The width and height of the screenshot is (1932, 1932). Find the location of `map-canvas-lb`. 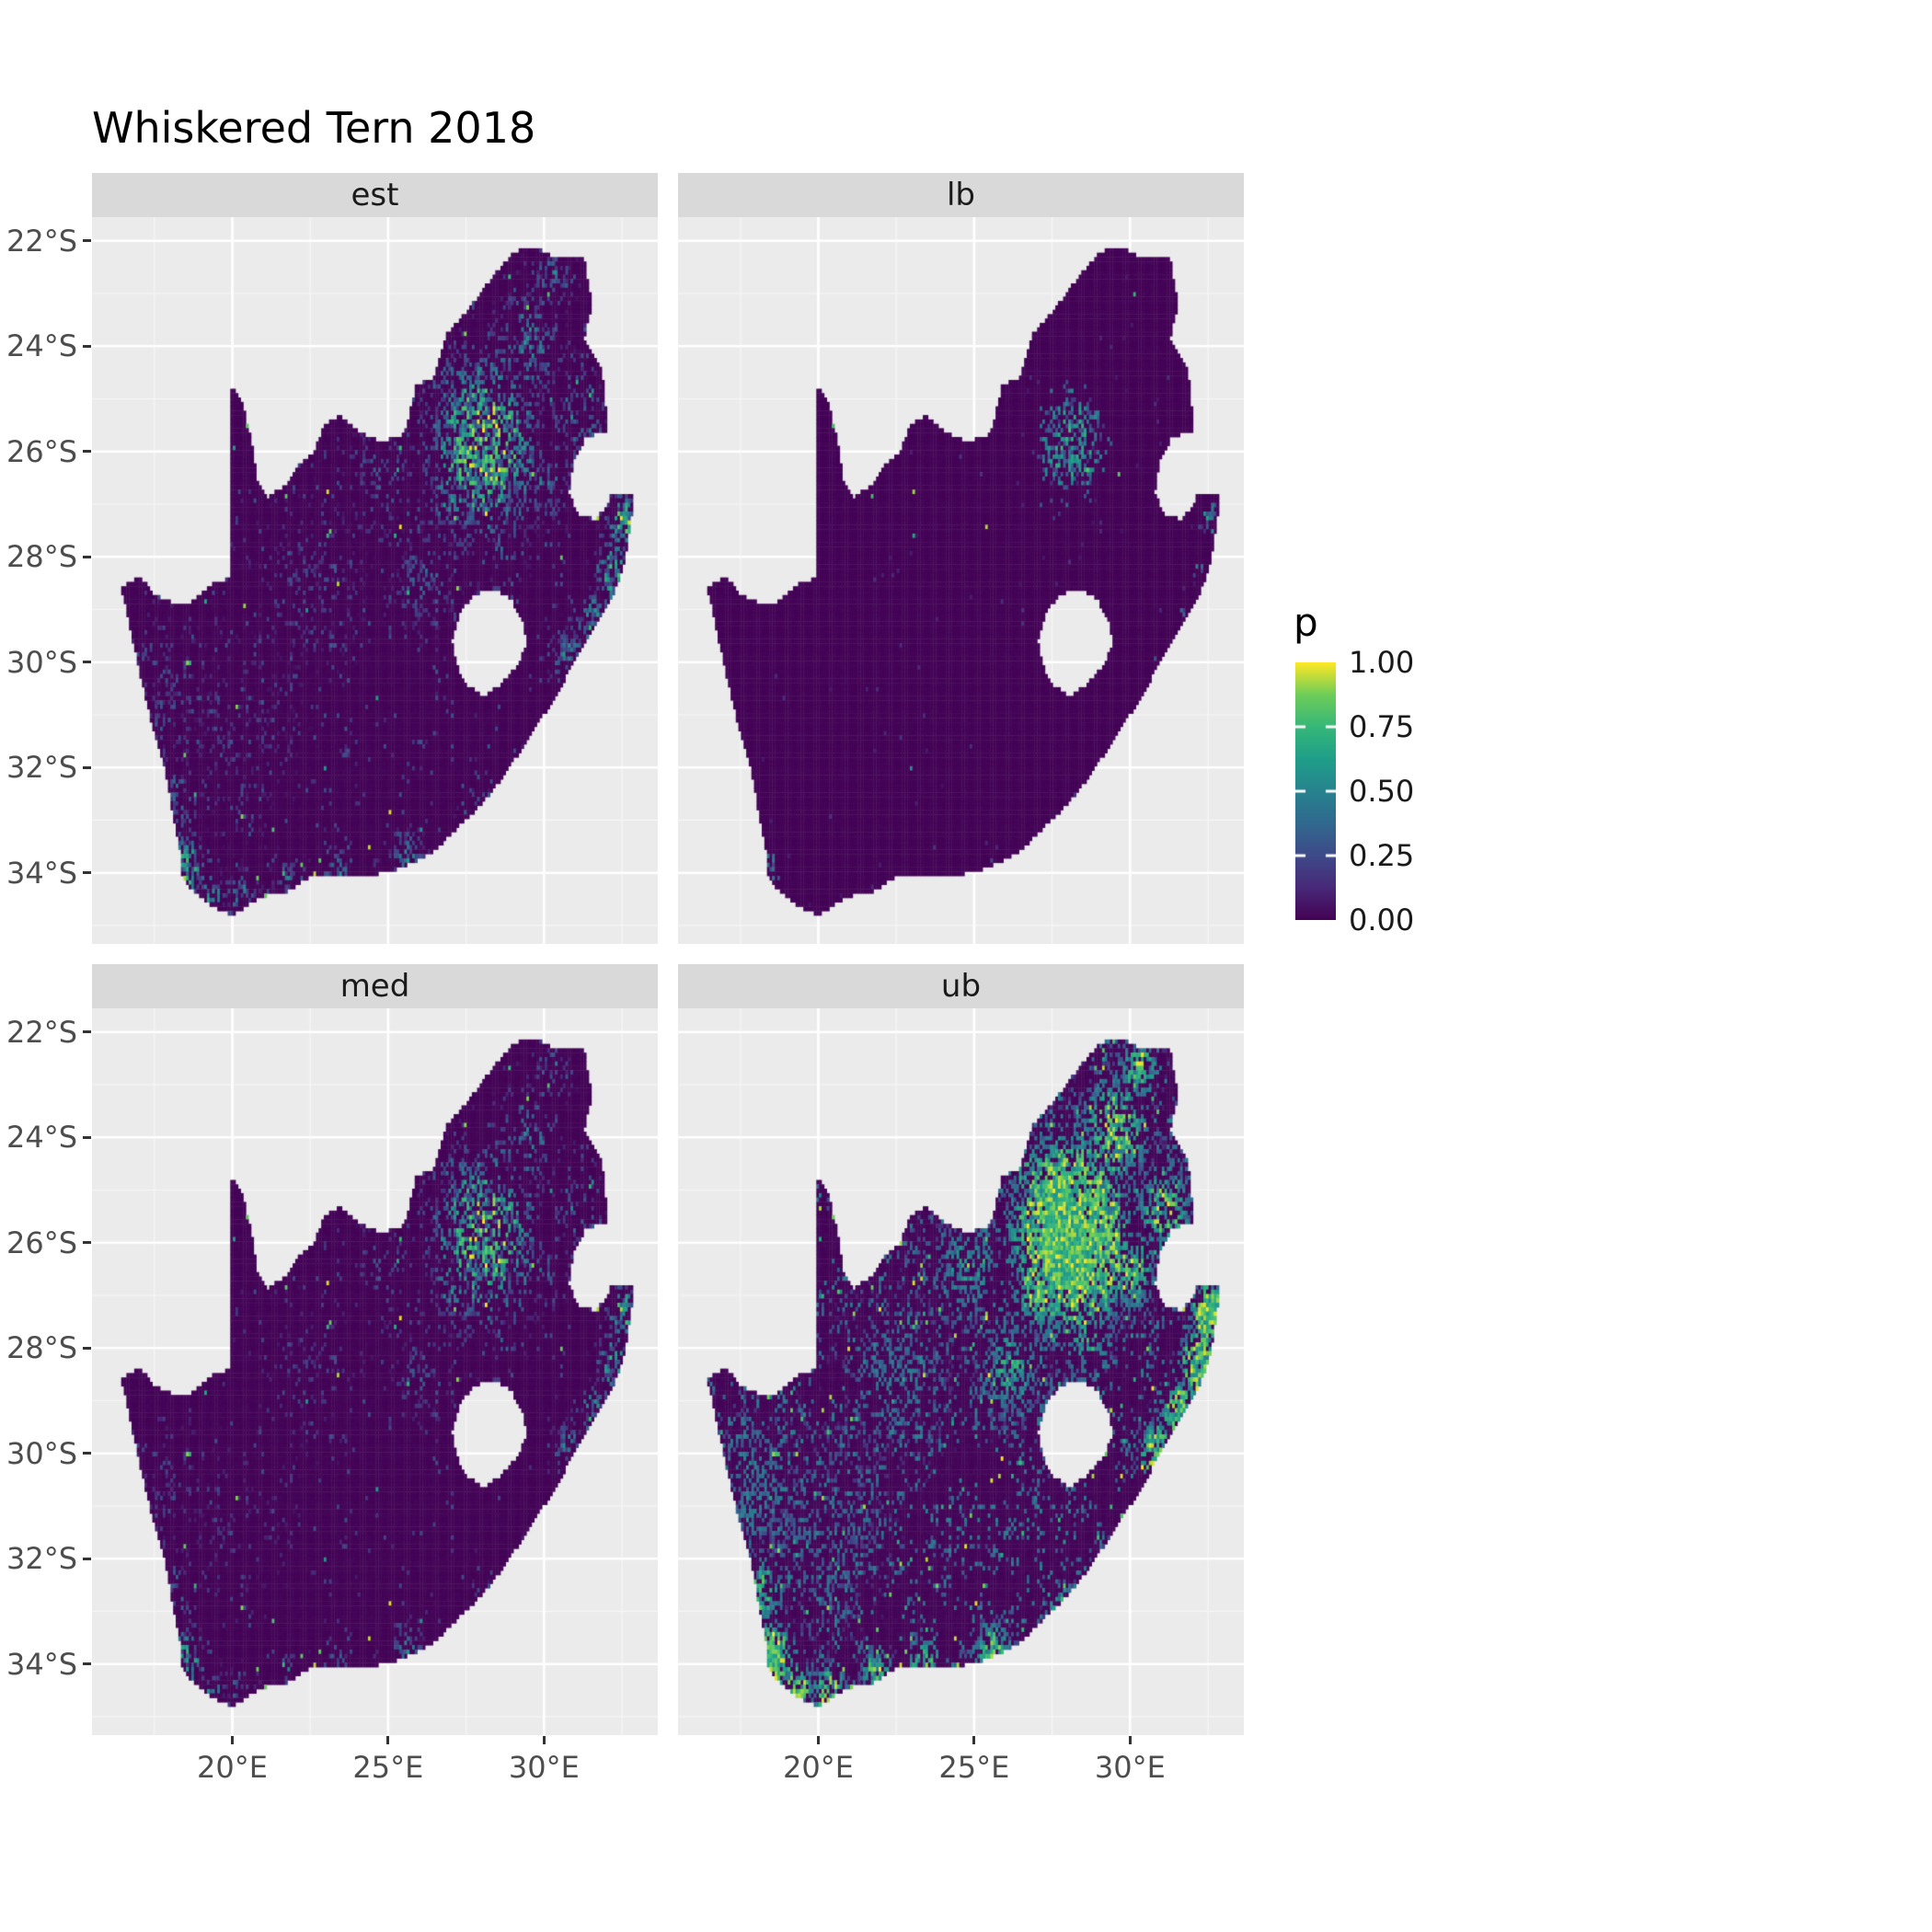

map-canvas-lb is located at coordinates (961, 580).